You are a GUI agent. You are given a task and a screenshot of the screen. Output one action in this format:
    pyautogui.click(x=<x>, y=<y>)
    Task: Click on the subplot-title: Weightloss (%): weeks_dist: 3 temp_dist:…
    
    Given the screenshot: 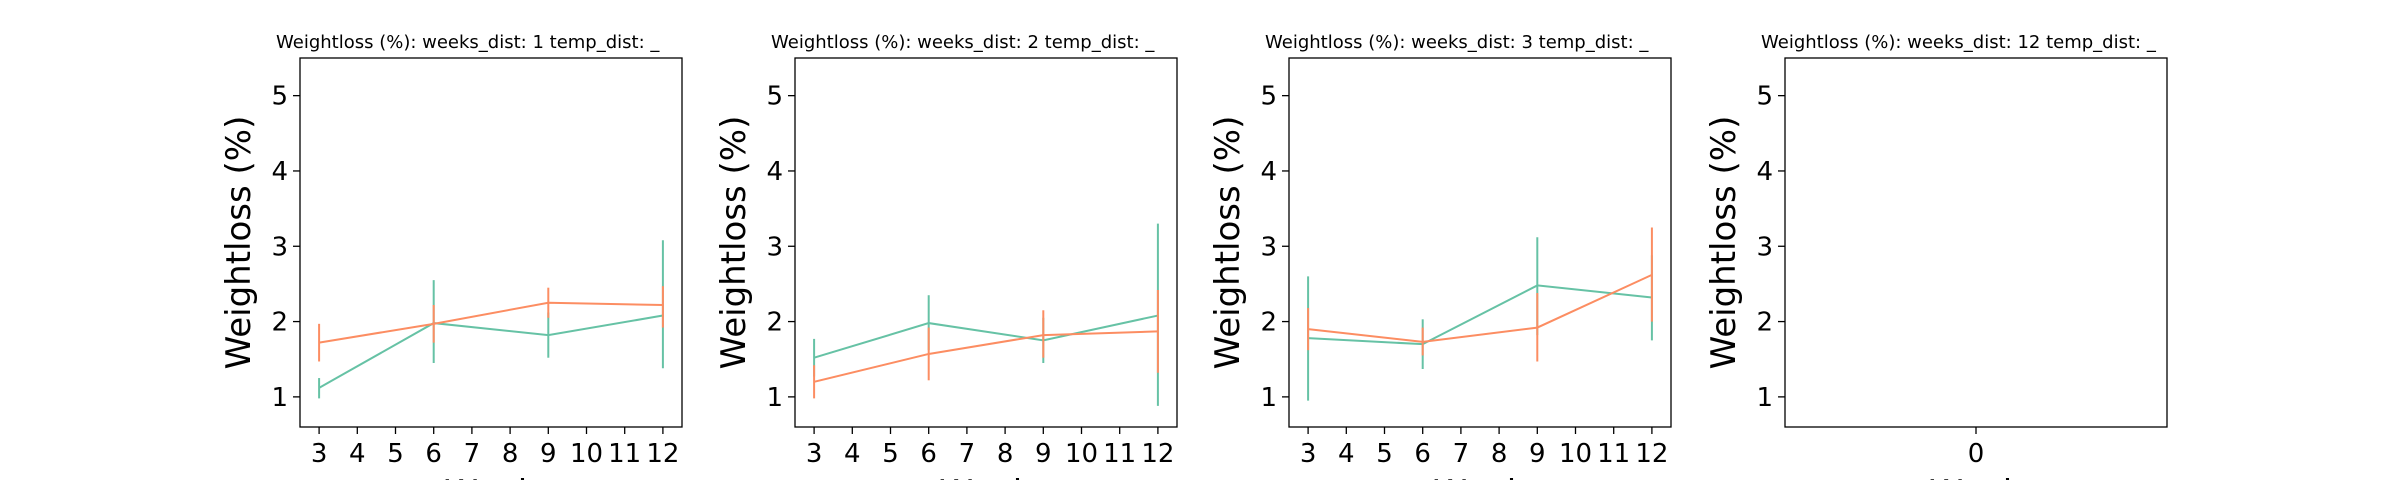 What is the action you would take?
    pyautogui.click(x=1457, y=42)
    